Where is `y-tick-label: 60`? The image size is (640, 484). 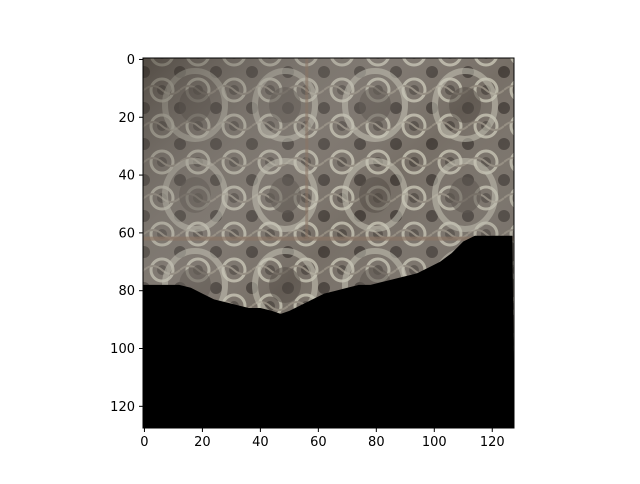
y-tick-label: 60 is located at coordinates (126, 233).